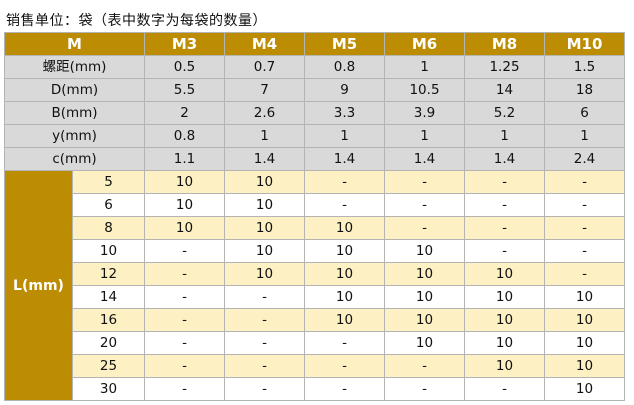 This screenshot has height=405, width=634. I want to click on spec-name-cell: 螺距(mm), so click(74, 67).